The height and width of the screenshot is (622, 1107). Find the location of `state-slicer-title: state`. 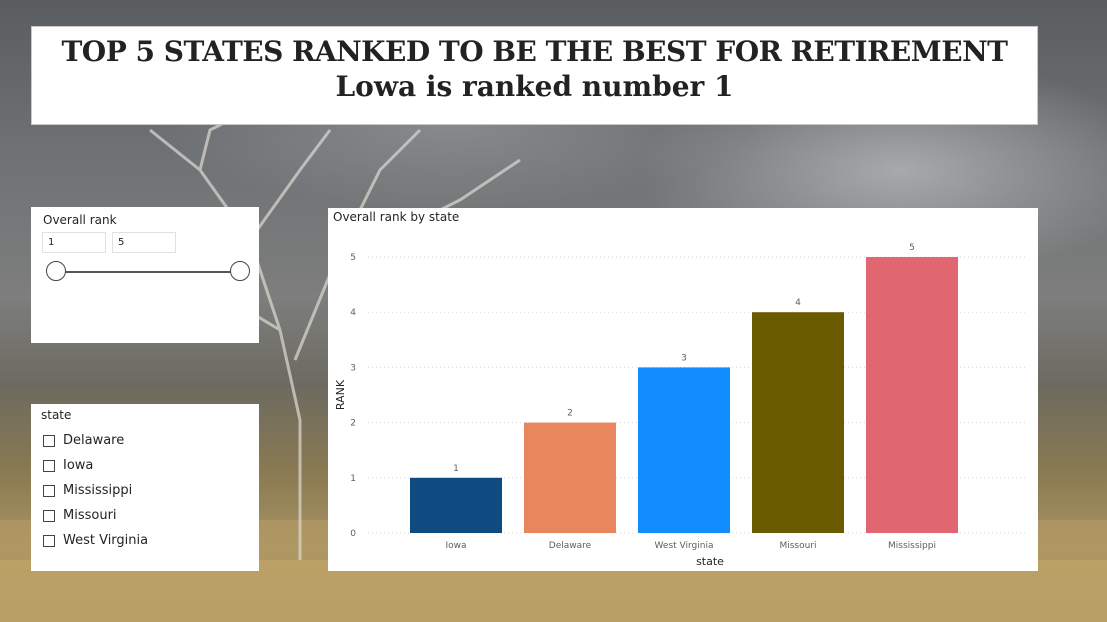

state-slicer-title: state is located at coordinates (56, 415).